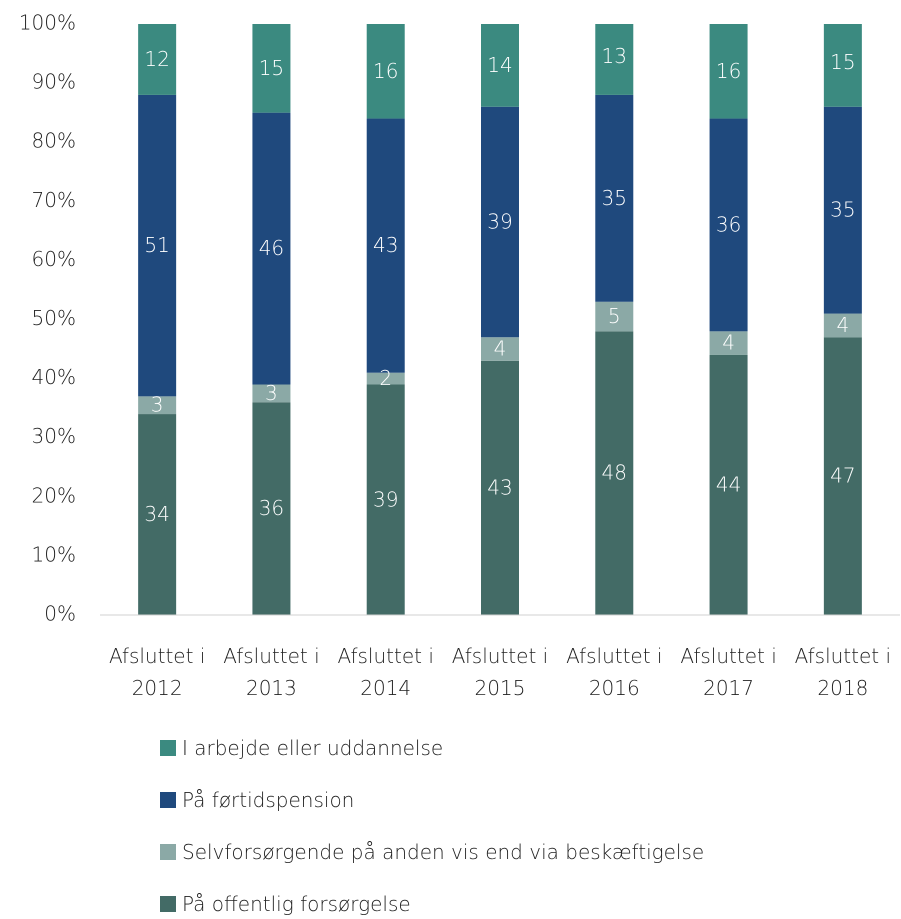 This screenshot has width=901, height=919. Describe the element at coordinates (54, 436) in the screenshot. I see `y-tick-label: 30%` at that location.